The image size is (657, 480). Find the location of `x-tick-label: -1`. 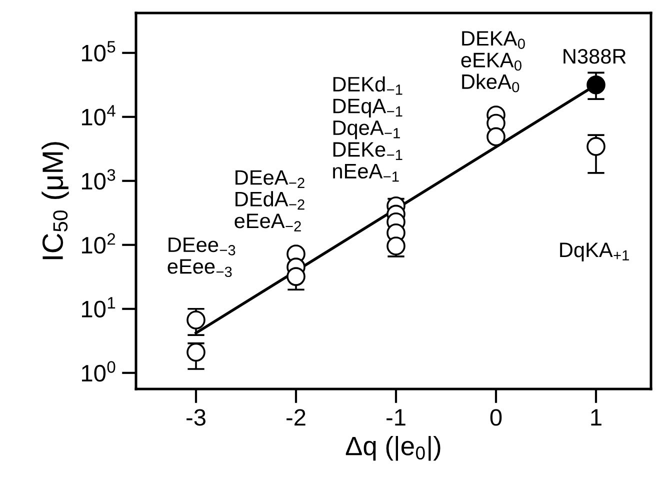

x-tick-label: -1 is located at coordinates (396, 417).